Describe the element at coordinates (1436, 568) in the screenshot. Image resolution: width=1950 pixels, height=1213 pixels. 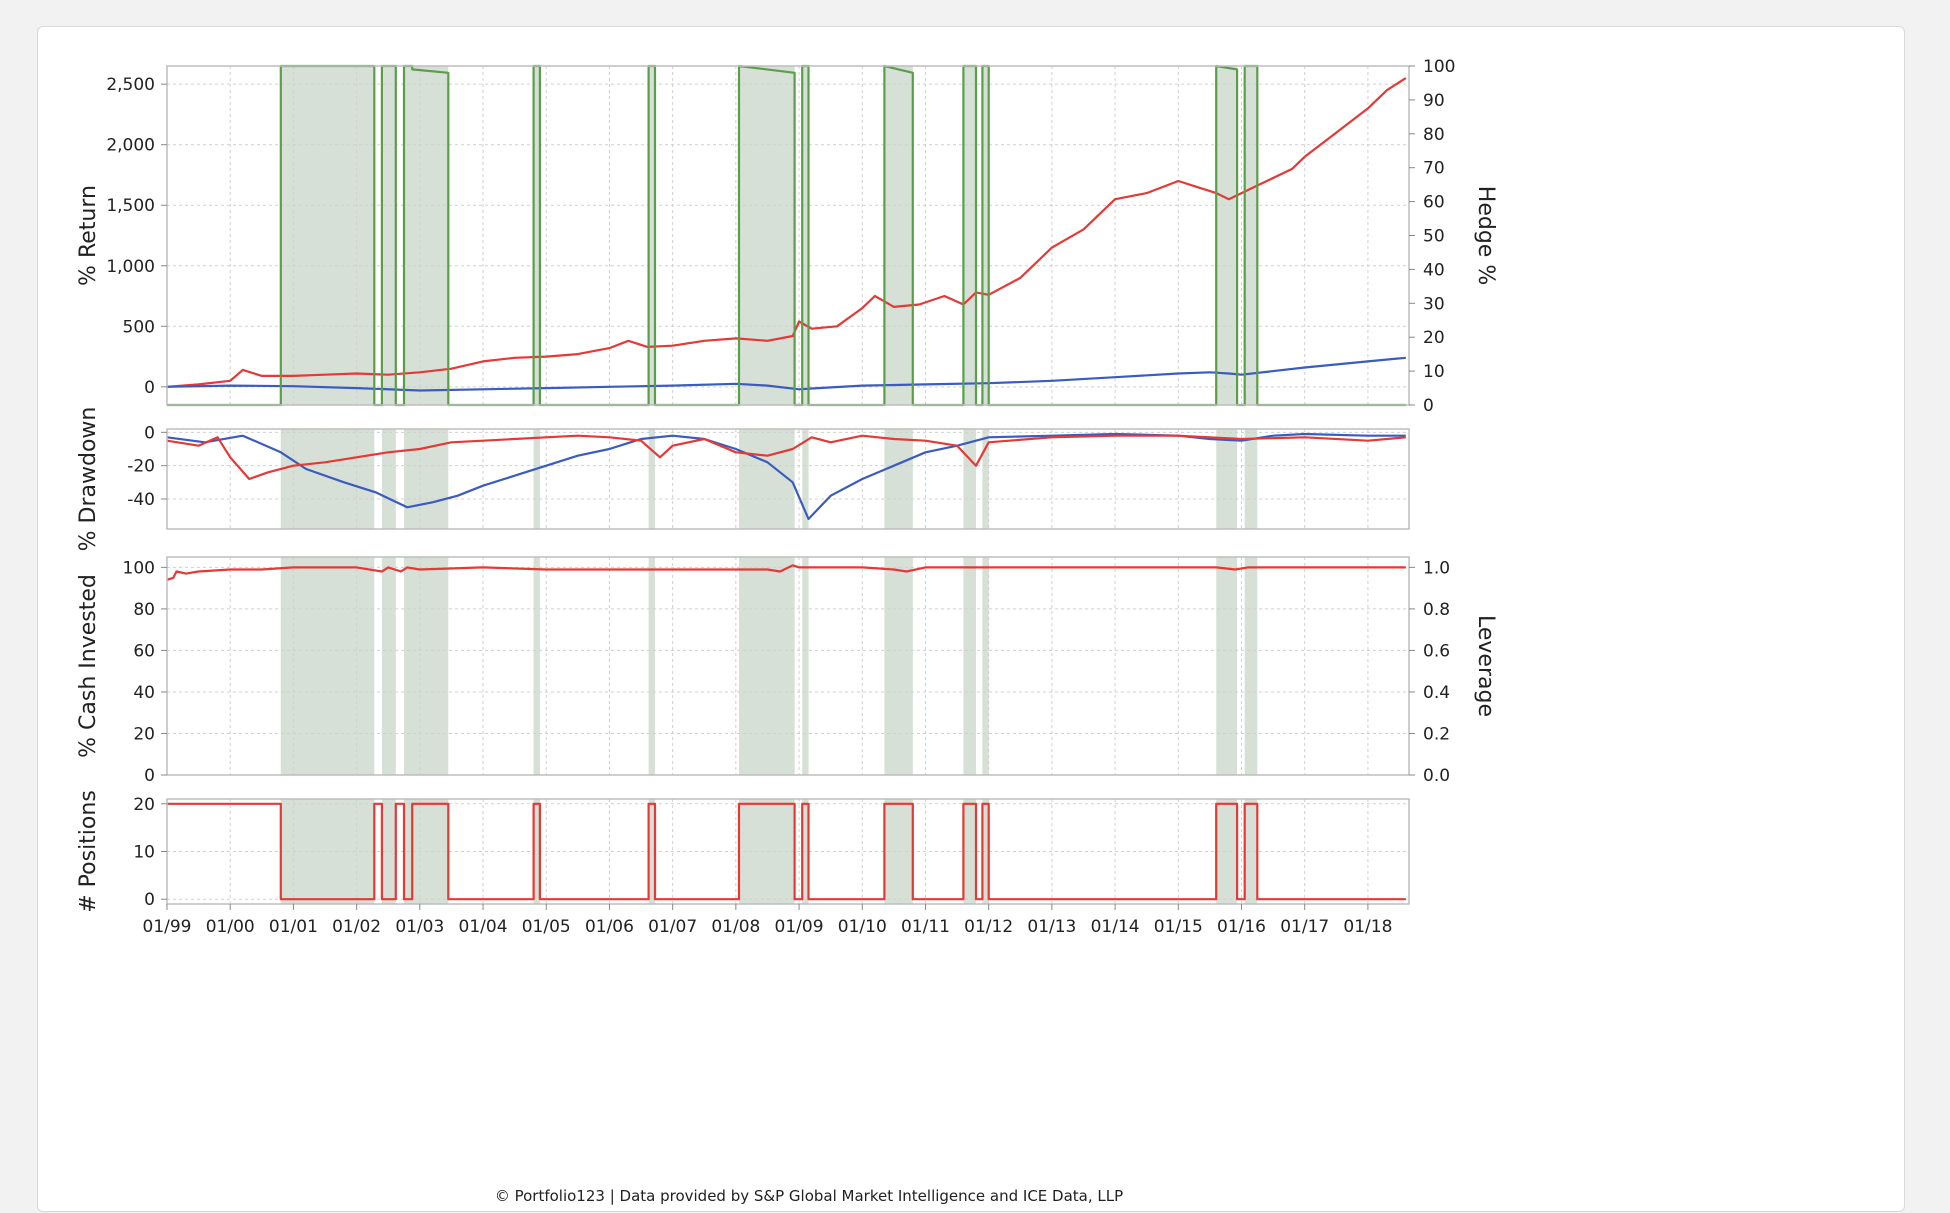
I see `y2-tick-label: 1.0` at that location.